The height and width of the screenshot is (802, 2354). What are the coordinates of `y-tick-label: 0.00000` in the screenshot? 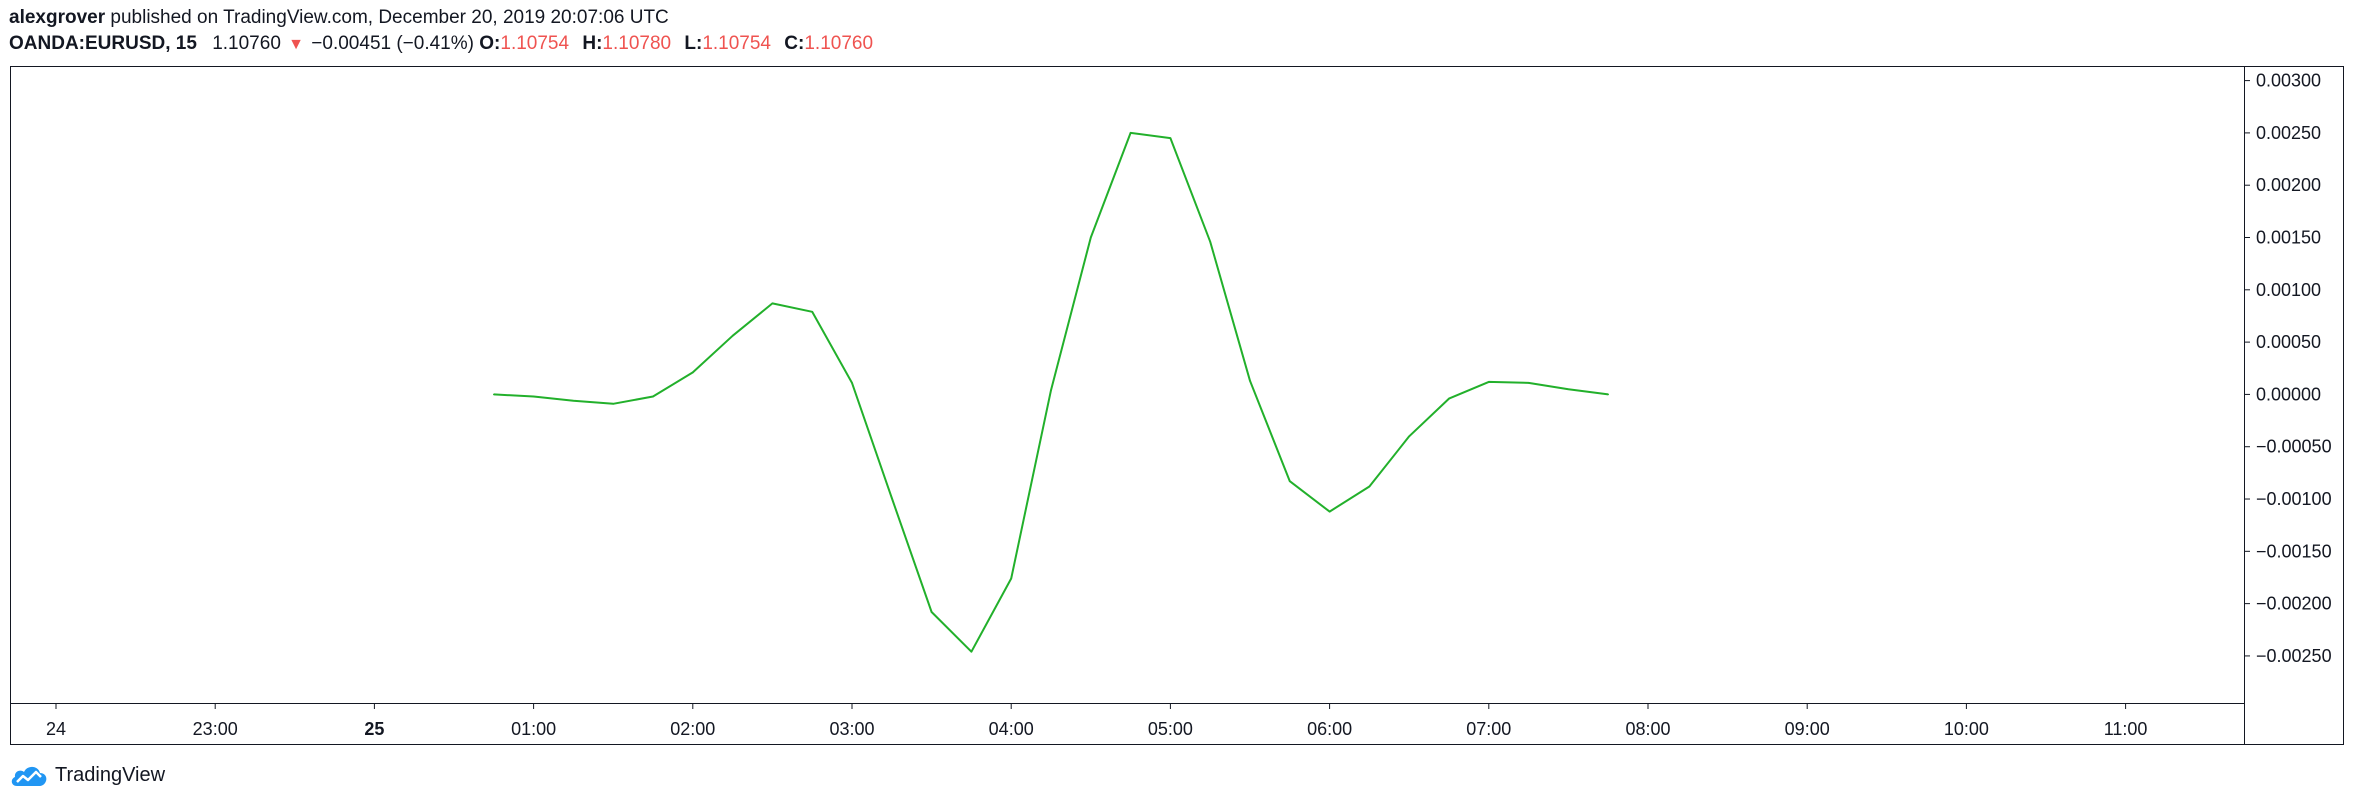 It's located at (2288, 394).